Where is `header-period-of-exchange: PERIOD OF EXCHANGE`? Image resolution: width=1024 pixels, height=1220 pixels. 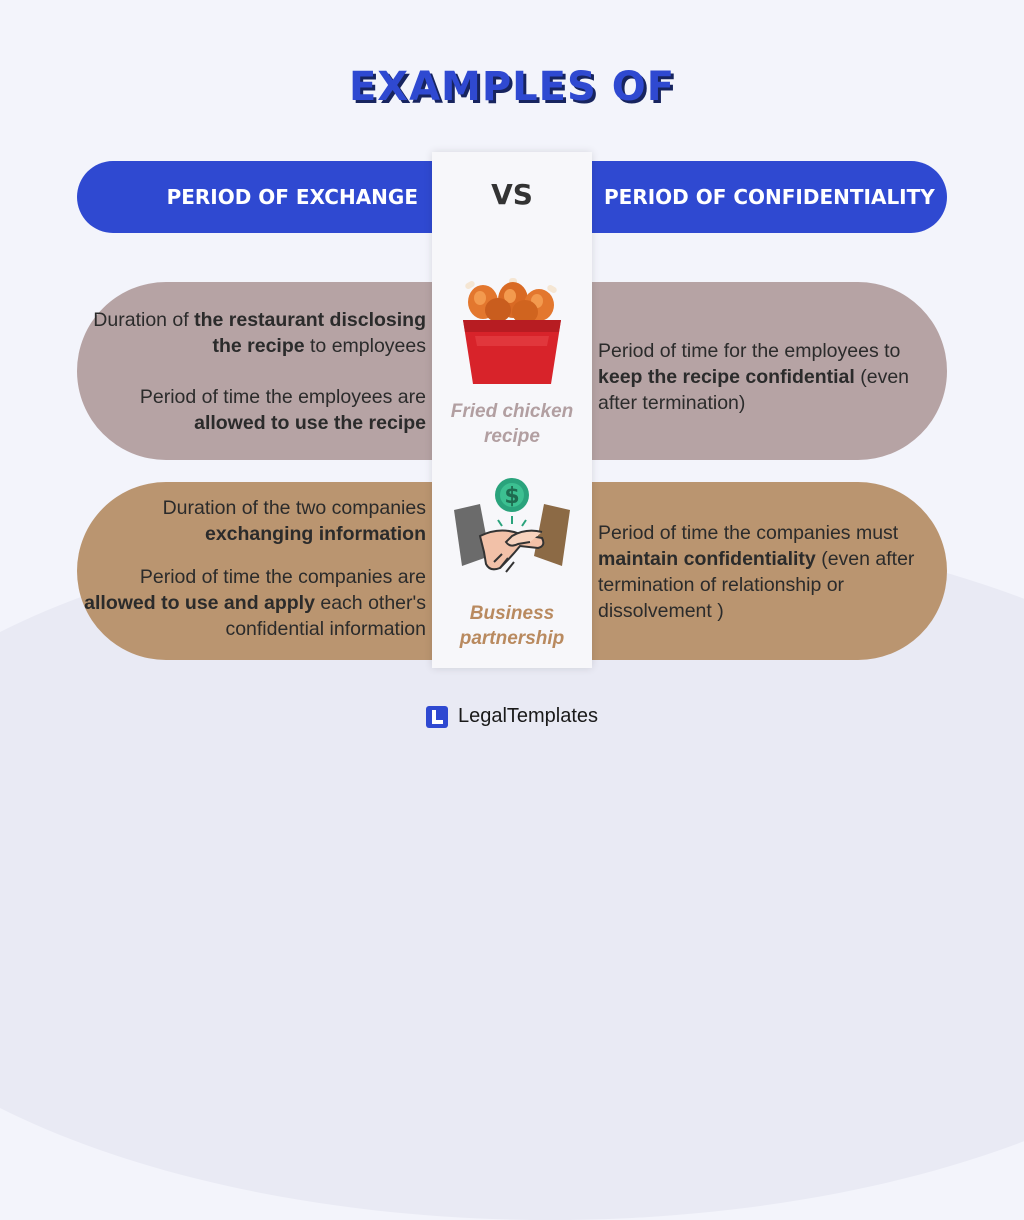 header-period-of-exchange: PERIOD OF EXCHANGE is located at coordinates (254, 197).